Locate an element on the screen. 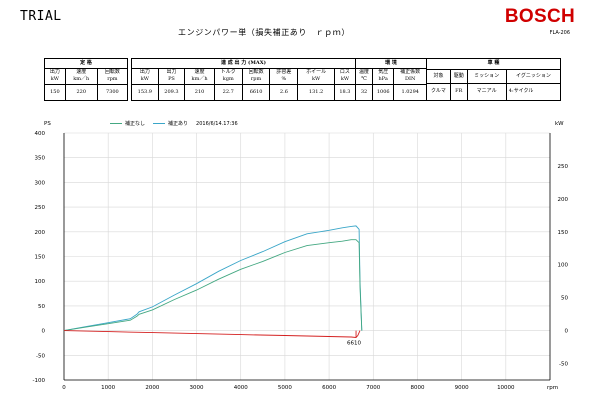 The height and width of the screenshot is (410, 600). y-tick-label-left: 50 is located at coordinates (41, 307).